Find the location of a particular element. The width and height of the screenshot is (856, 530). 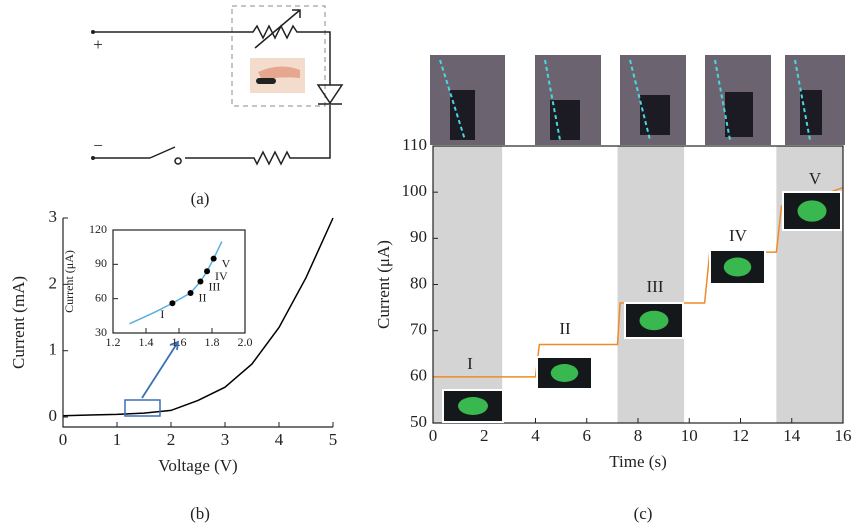

inset-bg is located at coordinates (179, 281).